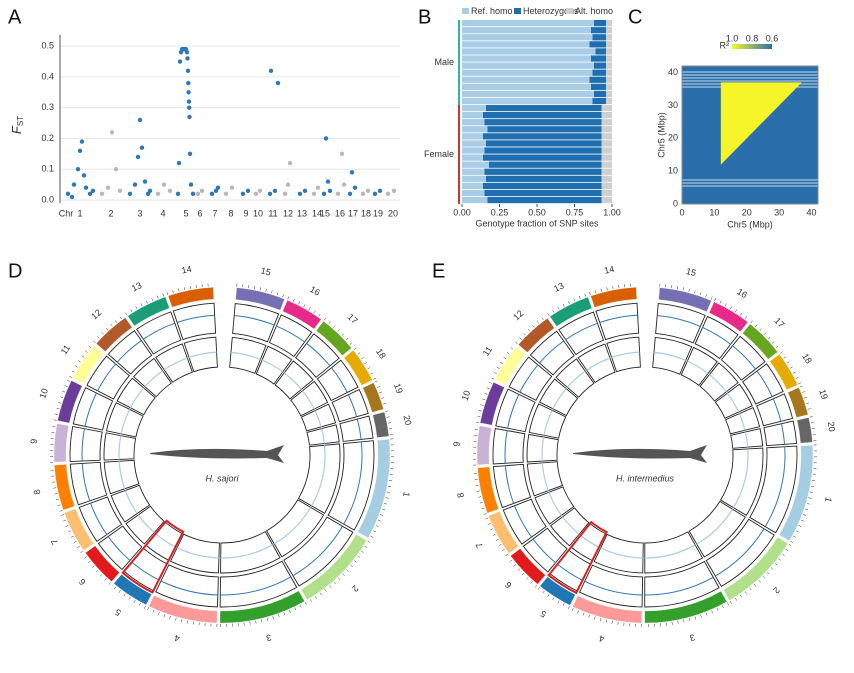 The image size is (854, 673). I want to click on colorbar-tick: 1.0, so click(732, 38).